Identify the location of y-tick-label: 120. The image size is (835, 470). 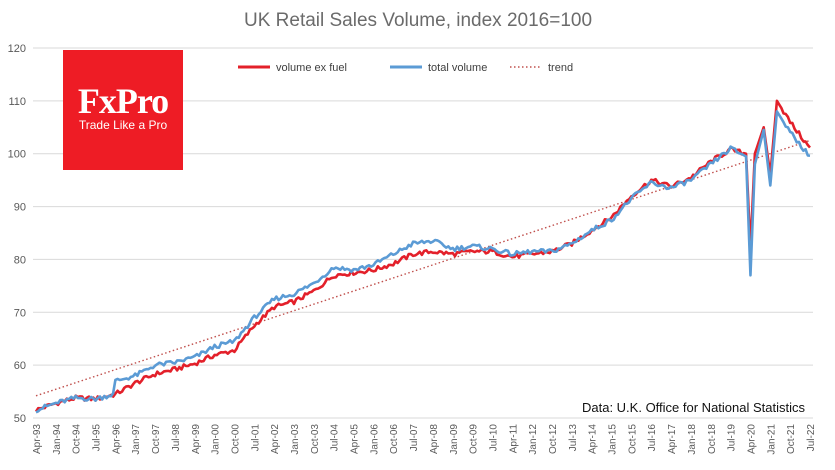
(17, 49).